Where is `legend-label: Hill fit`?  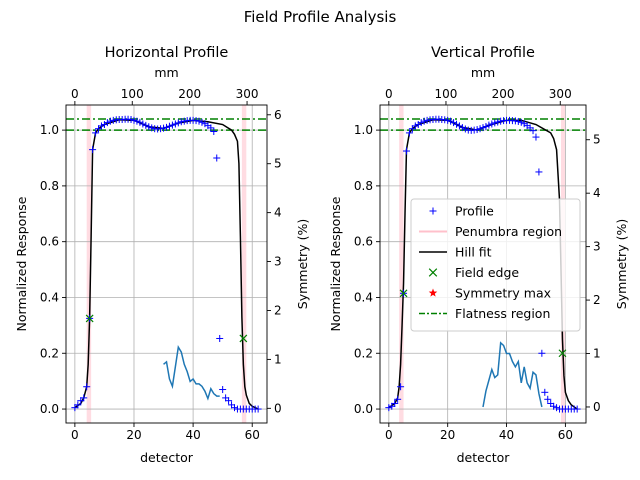 legend-label: Hill fit is located at coordinates (473, 252).